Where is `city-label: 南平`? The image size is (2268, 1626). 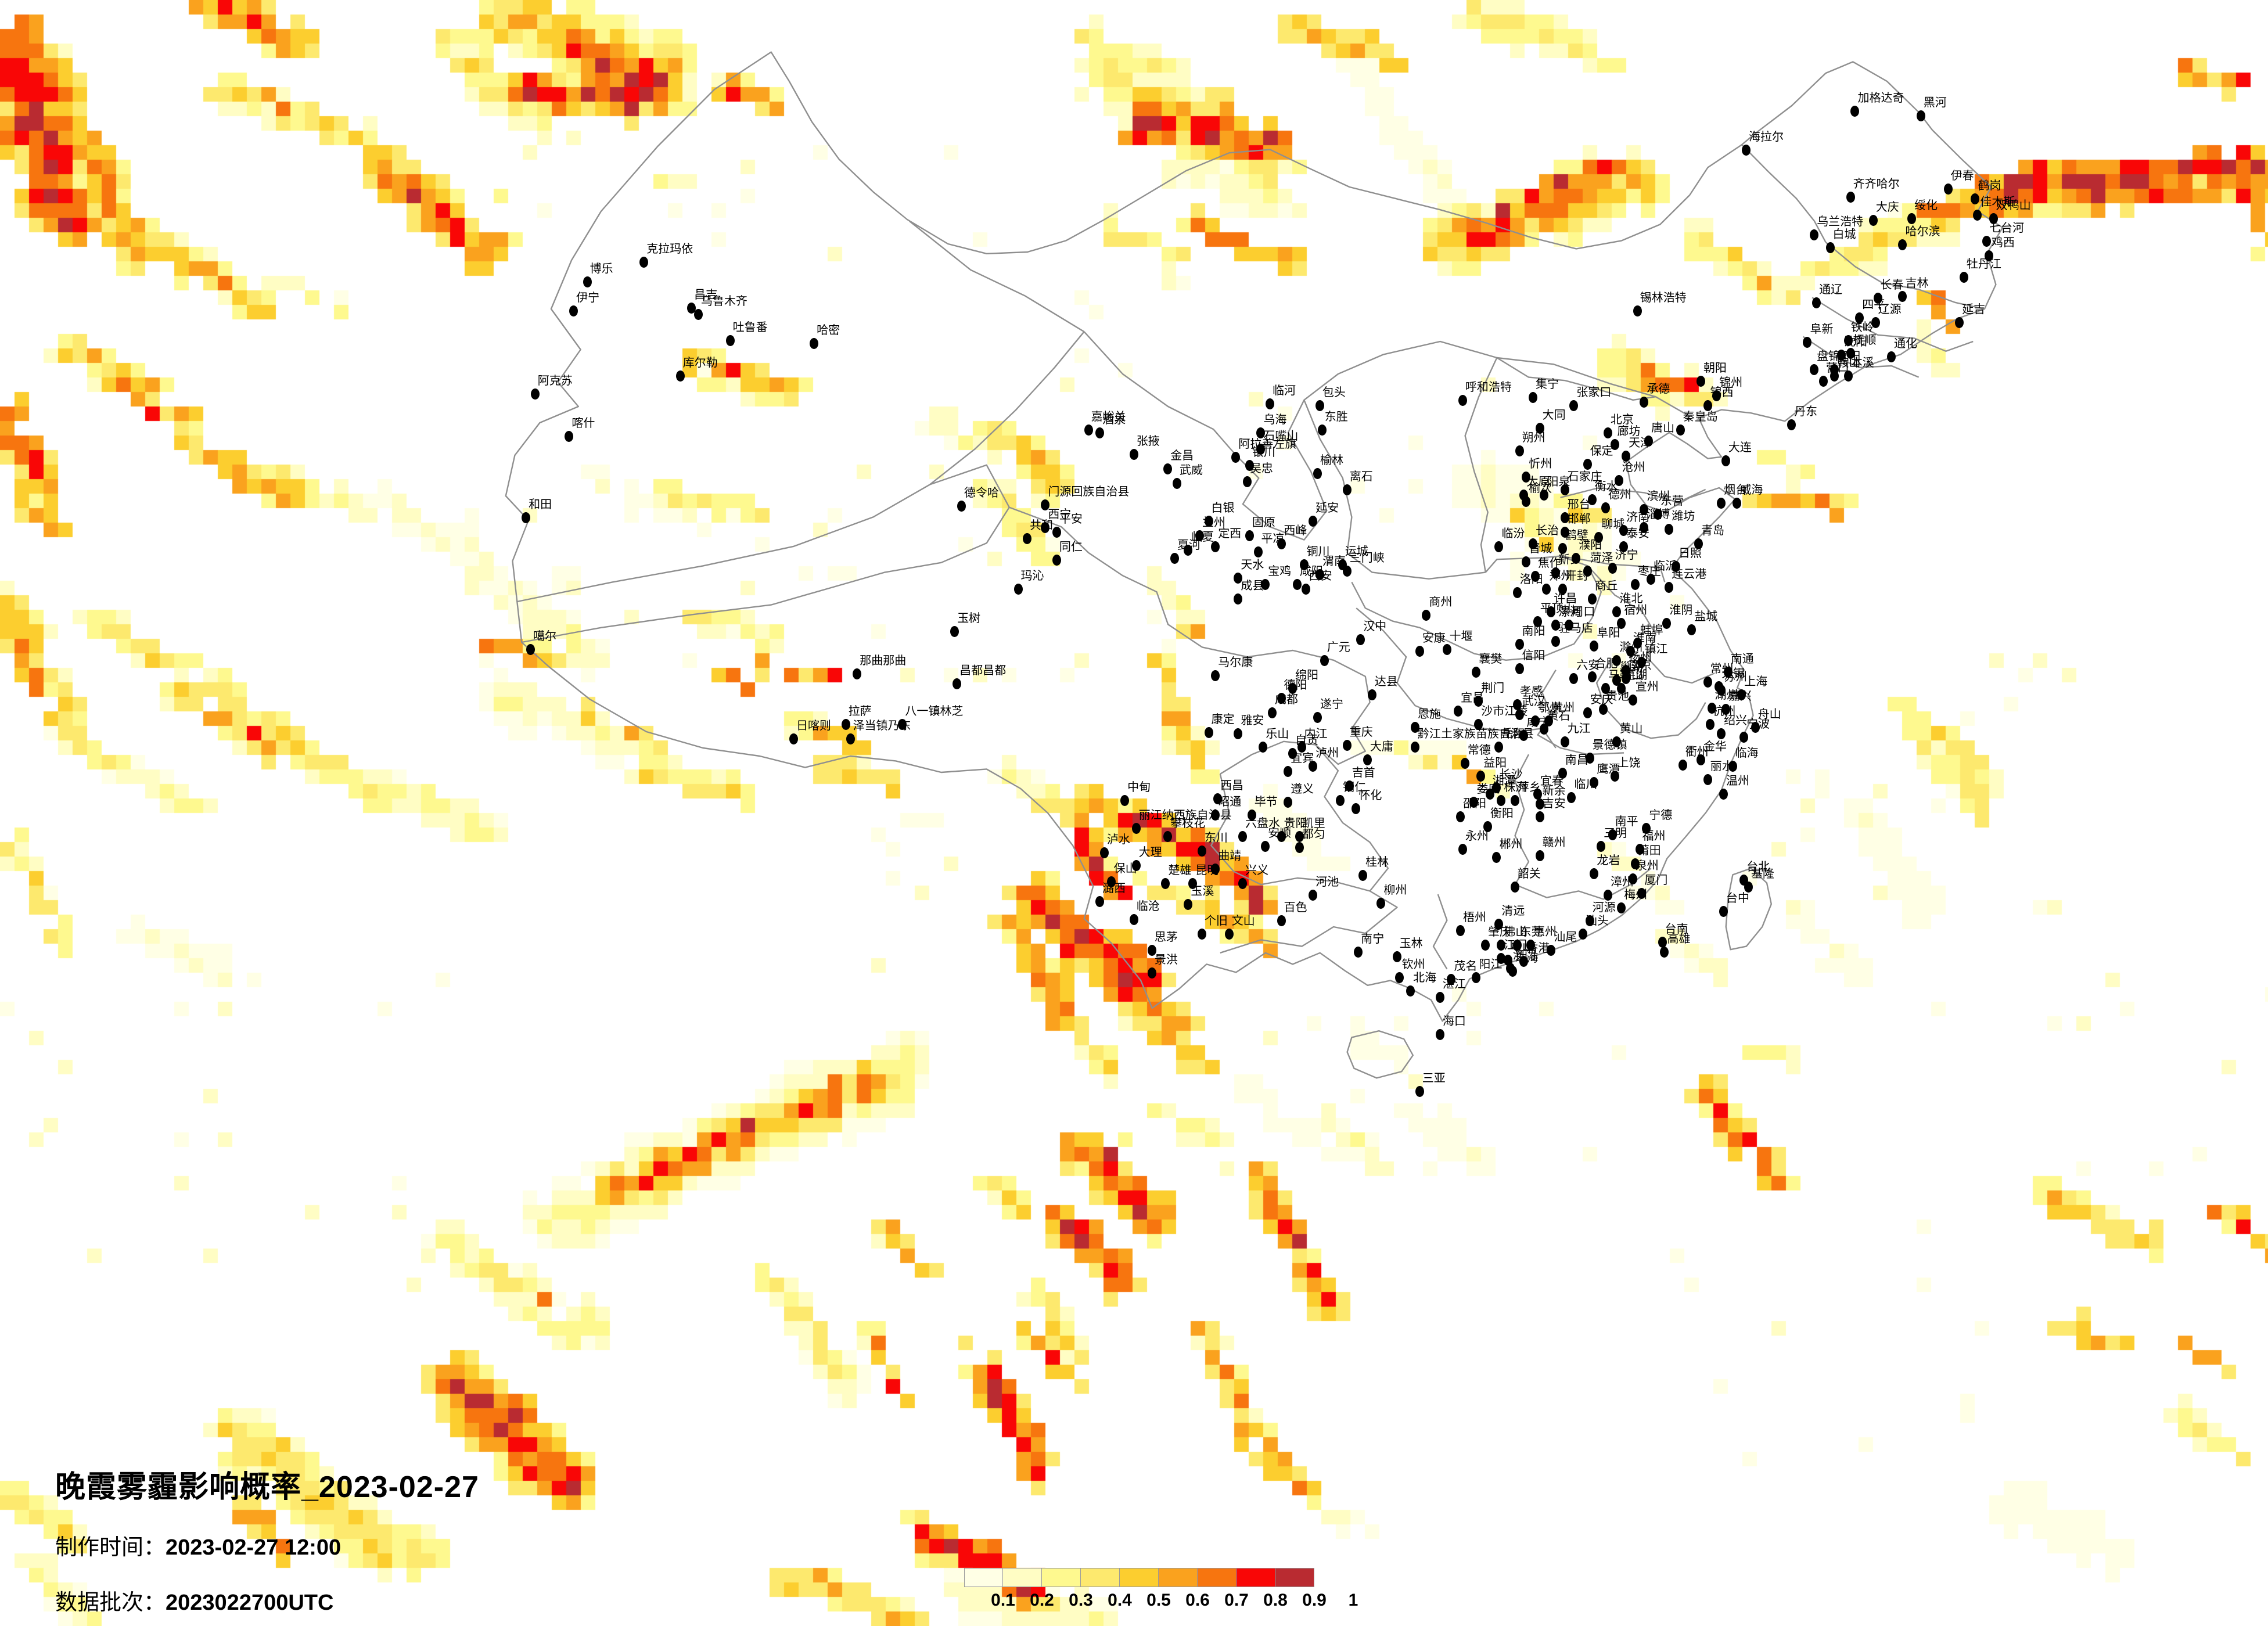 city-label: 南平 is located at coordinates (1626, 822).